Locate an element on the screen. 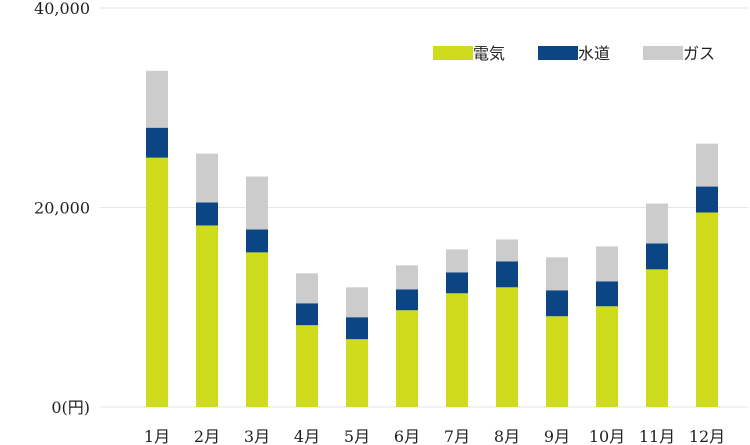 This screenshot has height=445, width=750. legend-label: 水道 is located at coordinates (594, 53).